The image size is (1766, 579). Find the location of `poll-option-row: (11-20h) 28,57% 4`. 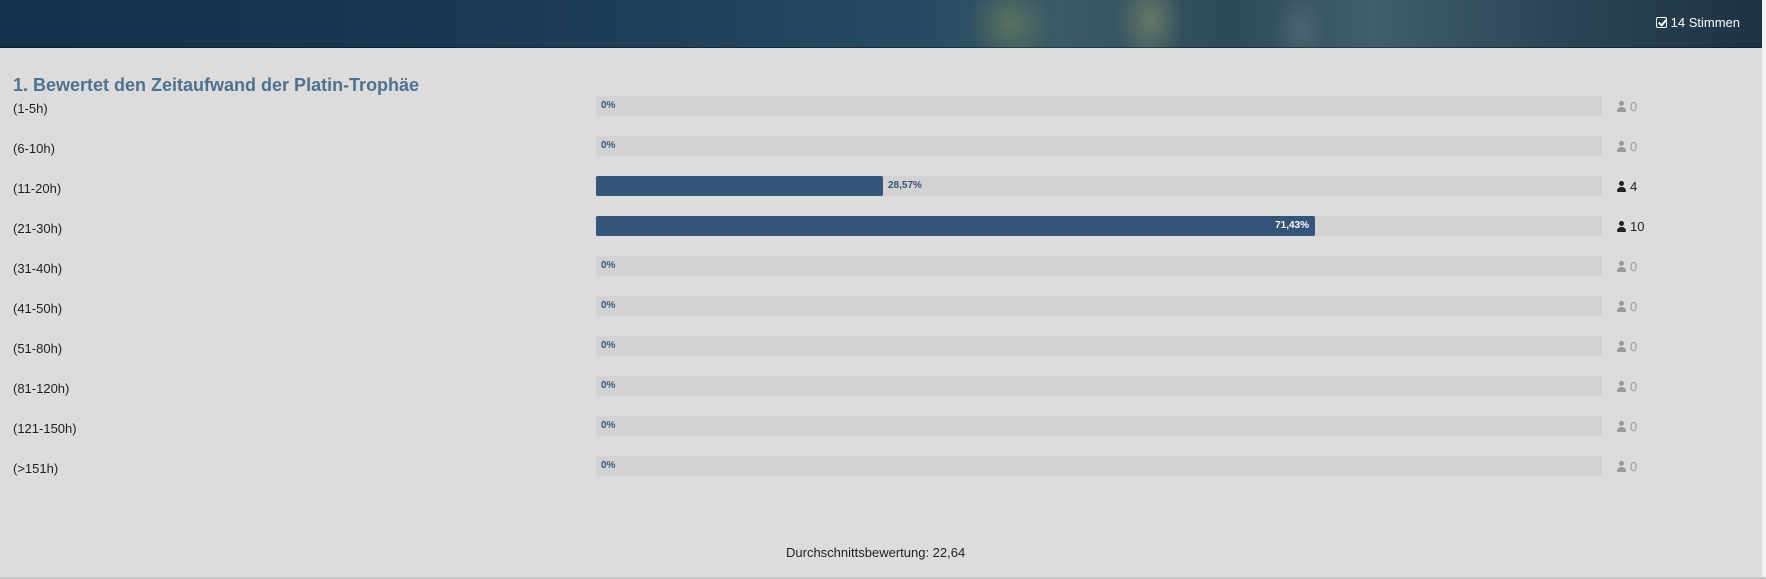

poll-option-row: (11-20h) 28,57% 4 is located at coordinates (883, 188).